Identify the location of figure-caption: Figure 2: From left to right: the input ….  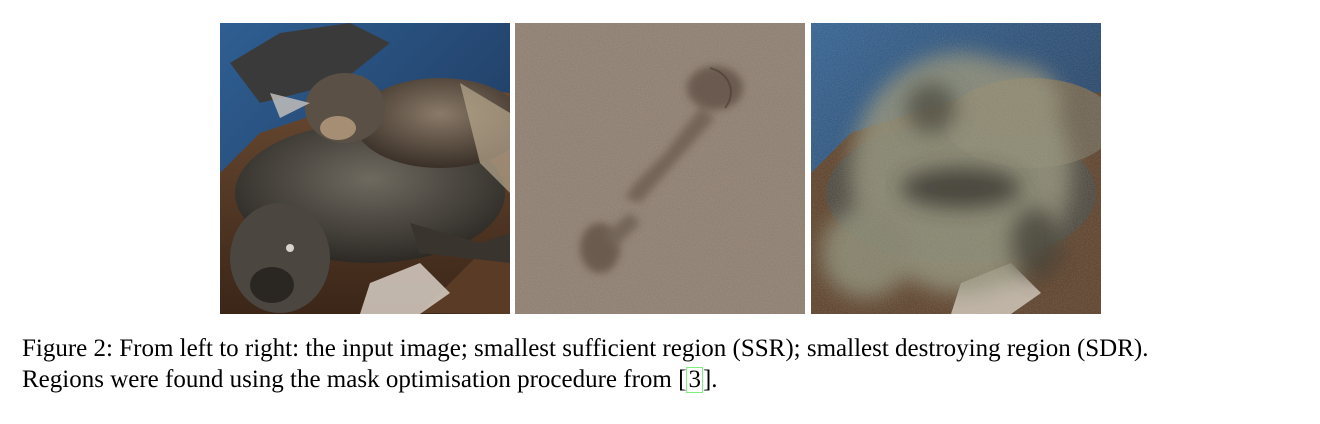
(667, 364).